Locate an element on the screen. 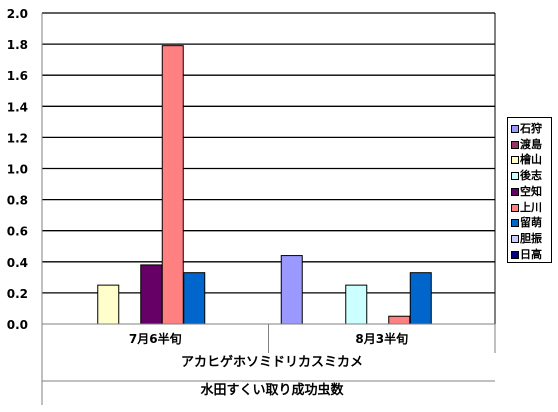 Image resolution: width=558 pixels, height=412 pixels. x-axis-label-line2: 水田すくい取り成功虫数 is located at coordinates (272, 390).